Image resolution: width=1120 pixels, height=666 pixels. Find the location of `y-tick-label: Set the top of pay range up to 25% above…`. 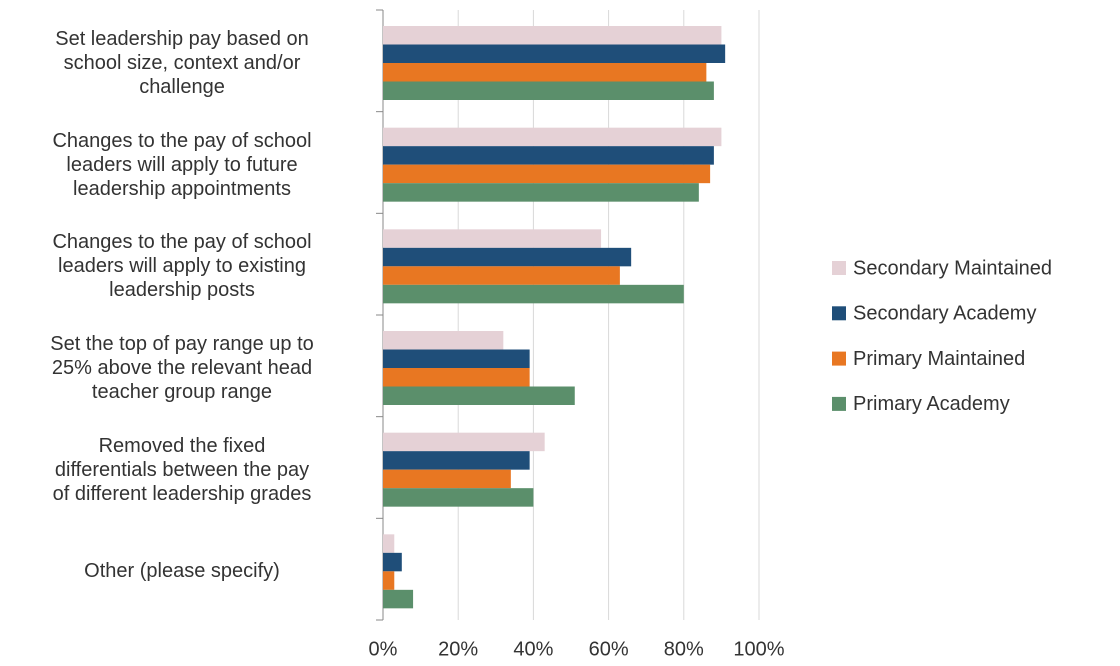

y-tick-label: Set the top of pay range up to 25% above… is located at coordinates (182, 367).